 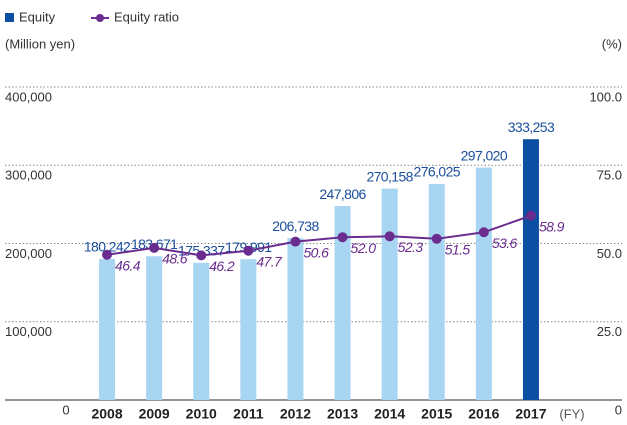 I want to click on x-tick-label: 2017, so click(x=530, y=414).